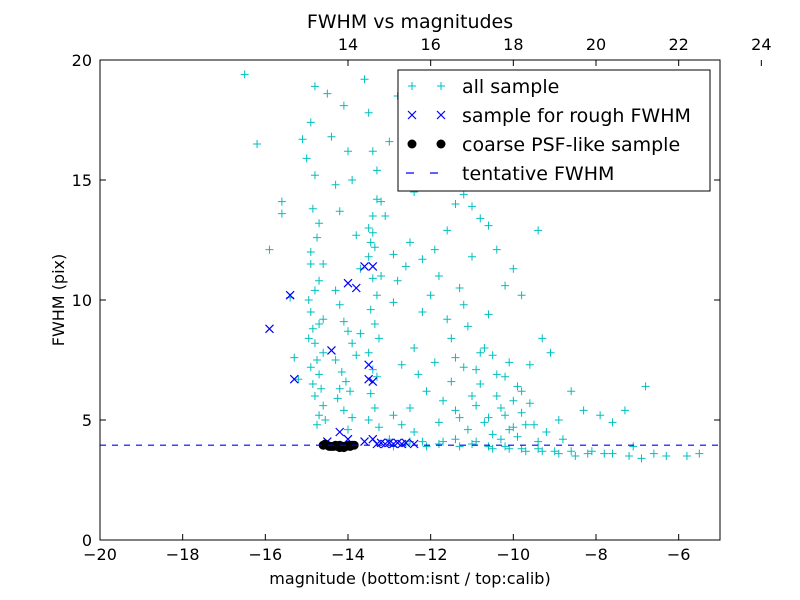 The height and width of the screenshot is (600, 800). What do you see at coordinates (87, 540) in the screenshot?
I see `y-tick-label: 0` at bounding box center [87, 540].